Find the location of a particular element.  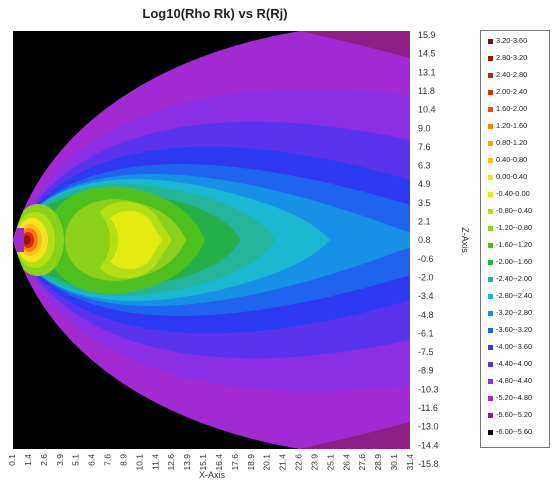

legend-label: -4.80--4.40 is located at coordinates (514, 380).